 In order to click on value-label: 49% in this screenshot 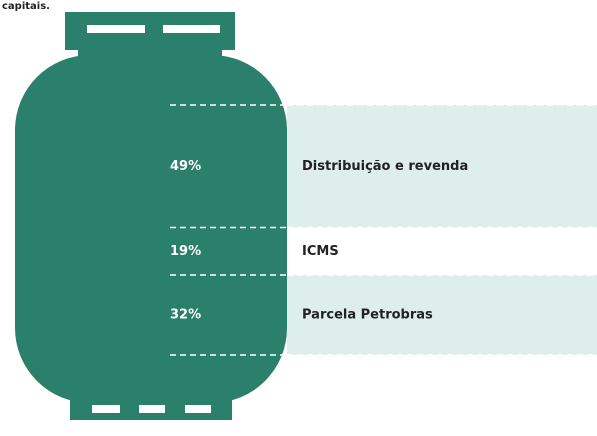, I will do `click(185, 166)`.